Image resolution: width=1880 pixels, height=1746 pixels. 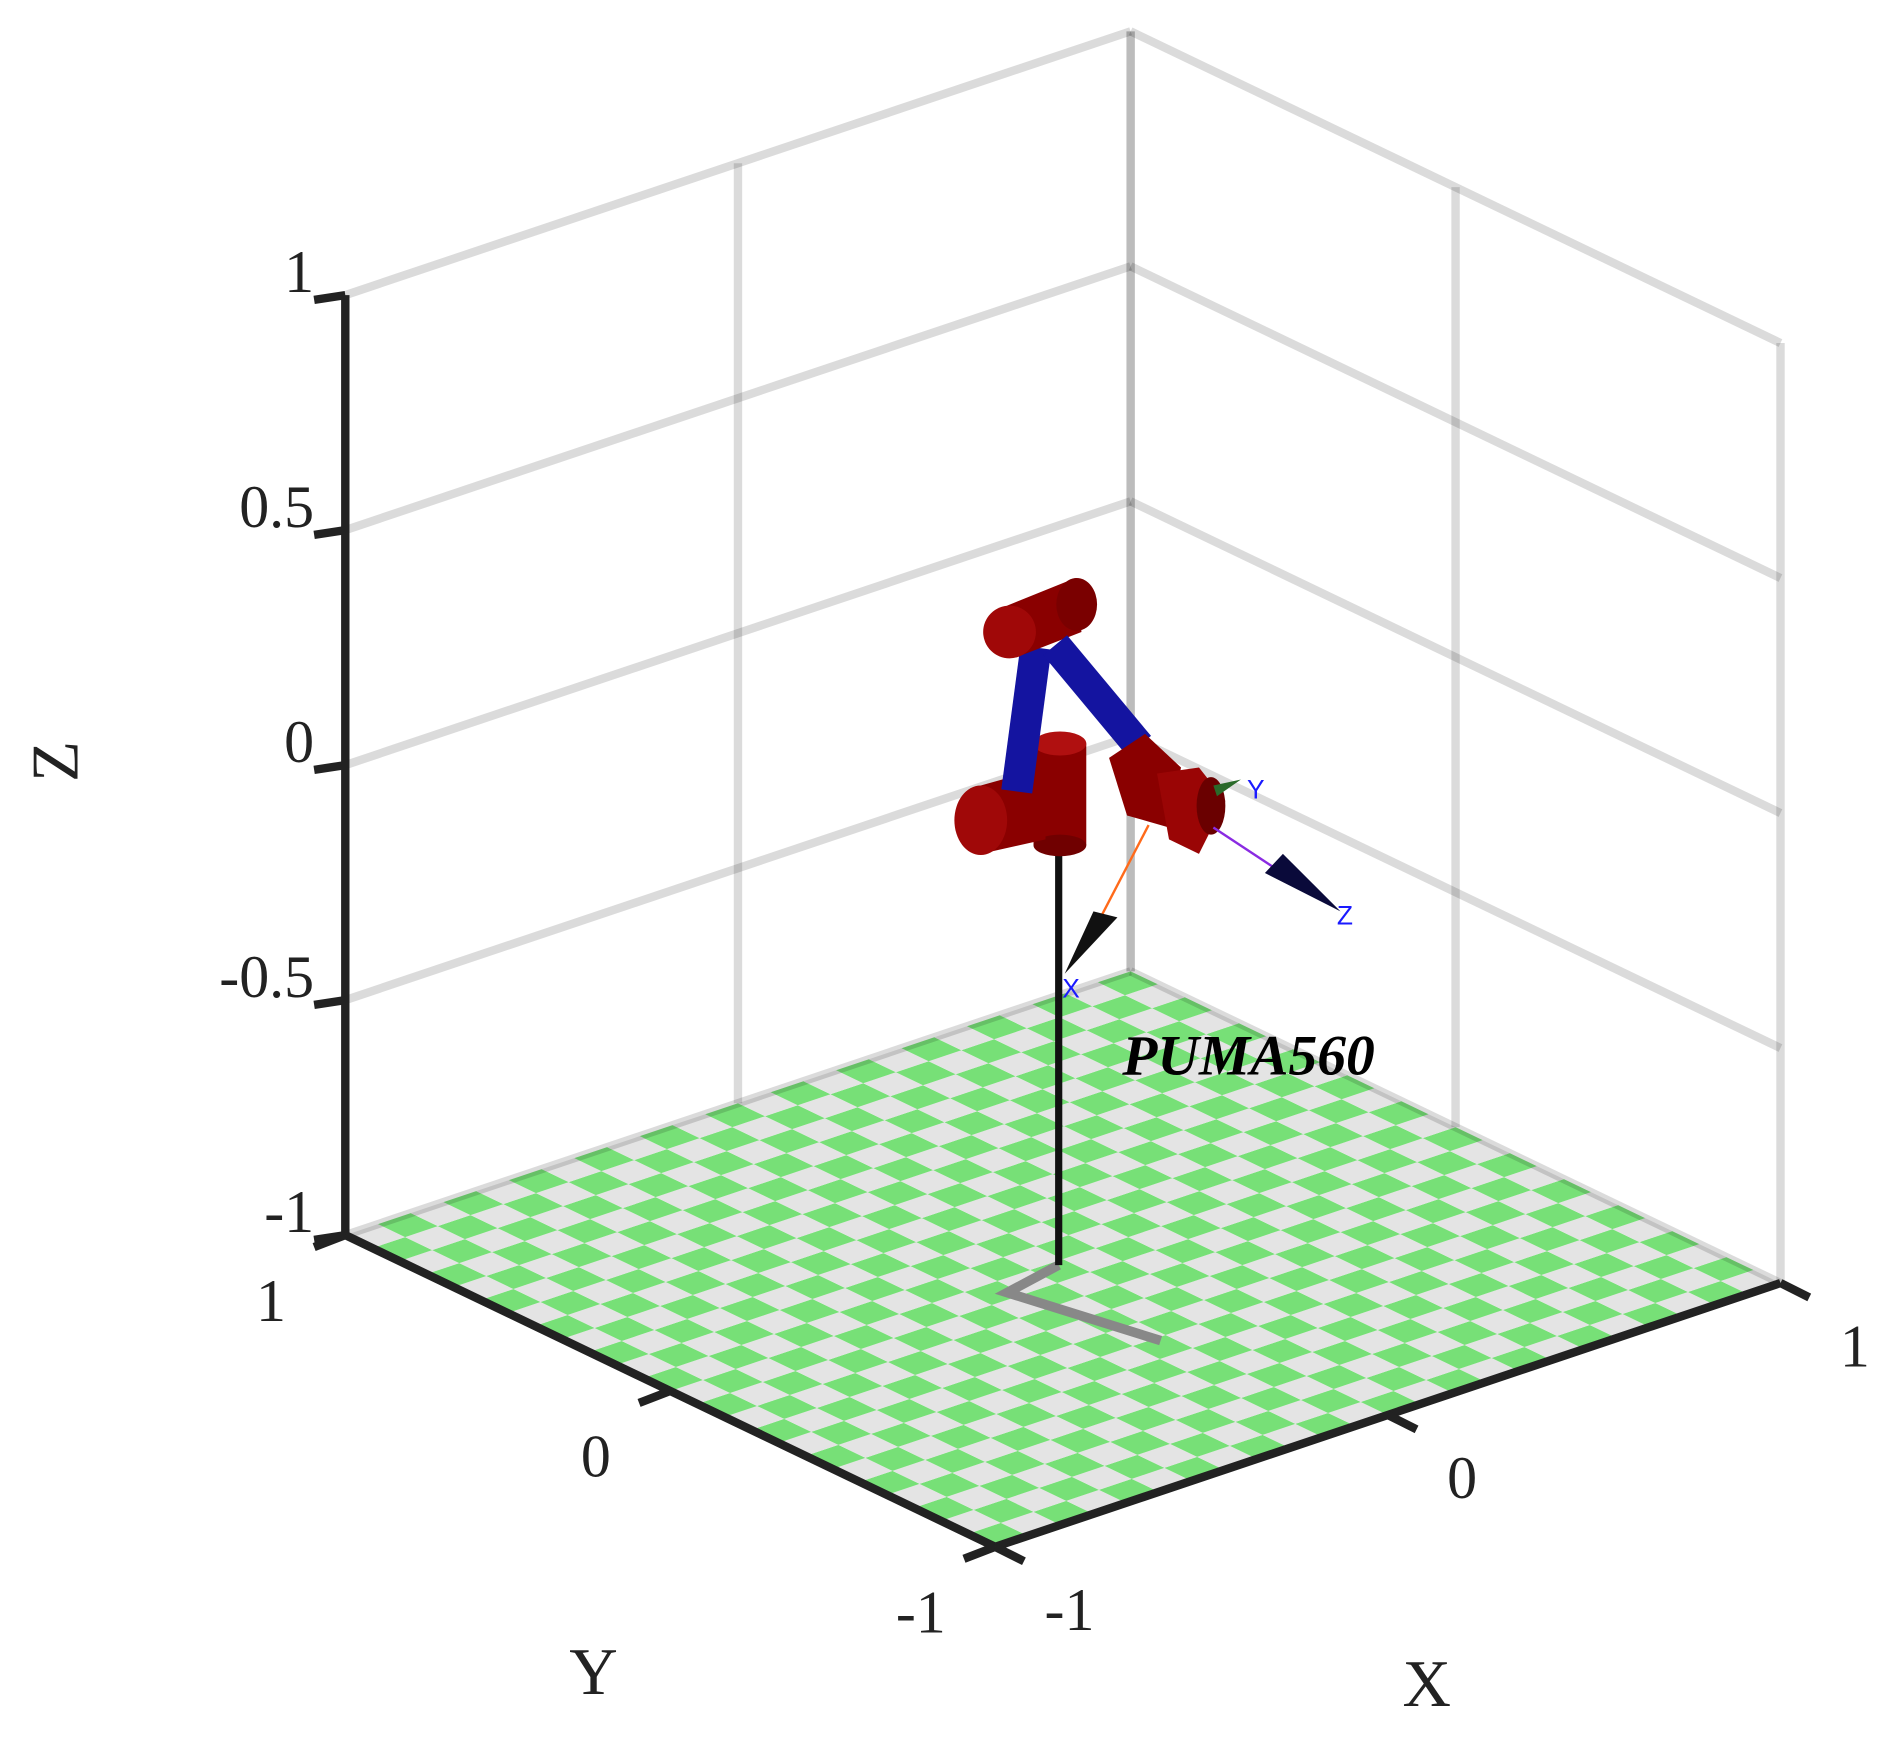 I want to click on robot-link, so click(x=1009, y=632).